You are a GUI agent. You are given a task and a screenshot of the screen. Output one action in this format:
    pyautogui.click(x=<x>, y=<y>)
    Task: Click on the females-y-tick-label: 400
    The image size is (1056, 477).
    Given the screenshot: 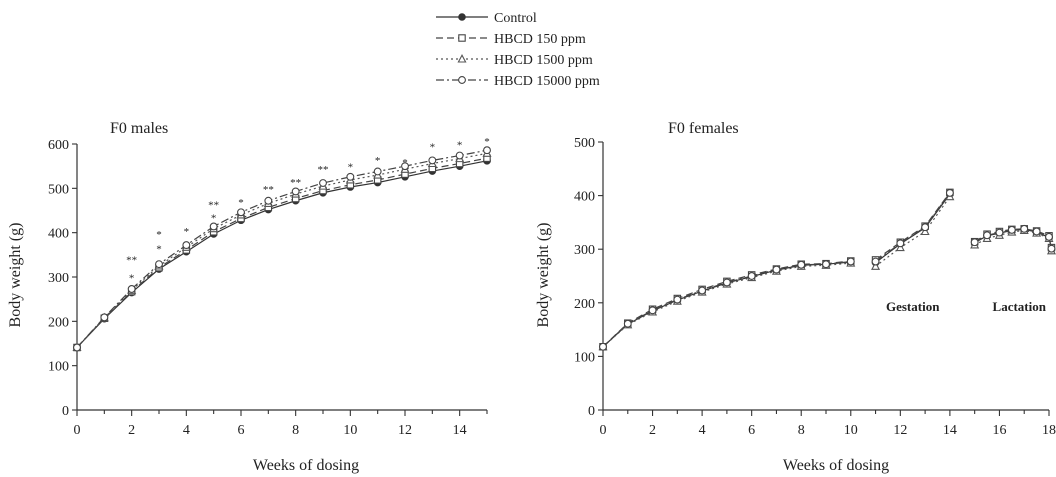 What is the action you would take?
    pyautogui.click(x=584, y=197)
    